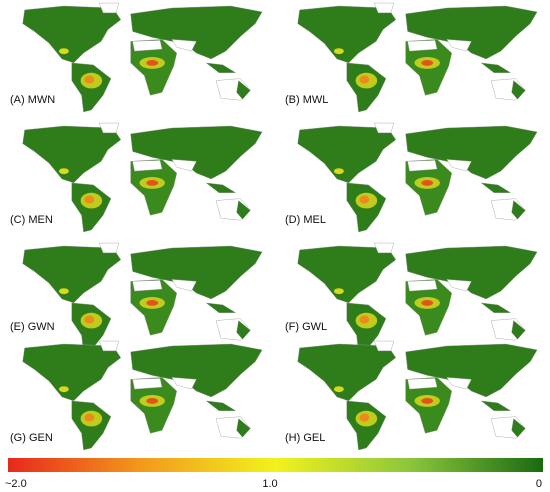 This screenshot has width=550, height=492. What do you see at coordinates (31, 220) in the screenshot?
I see `panel-label: (C) MEN` at bounding box center [31, 220].